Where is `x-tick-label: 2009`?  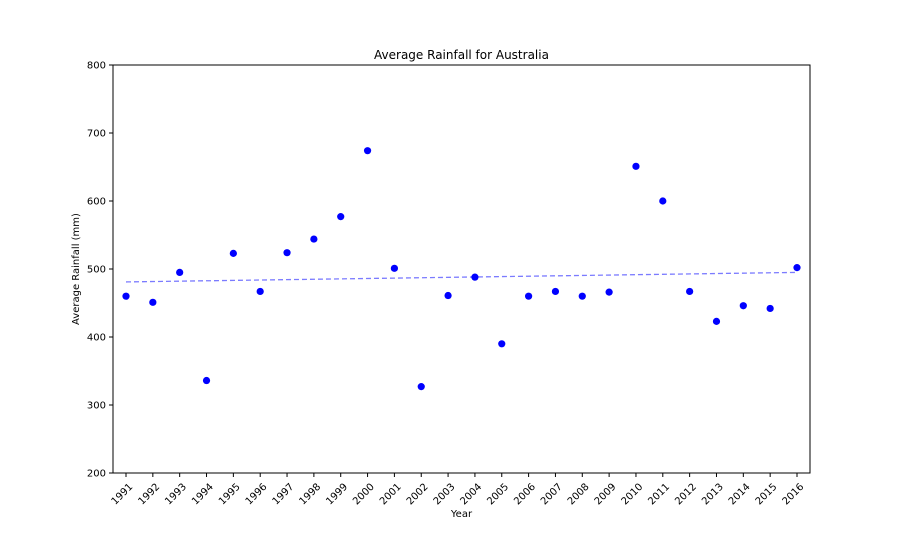
x-tick-label: 2009 is located at coordinates (606, 495).